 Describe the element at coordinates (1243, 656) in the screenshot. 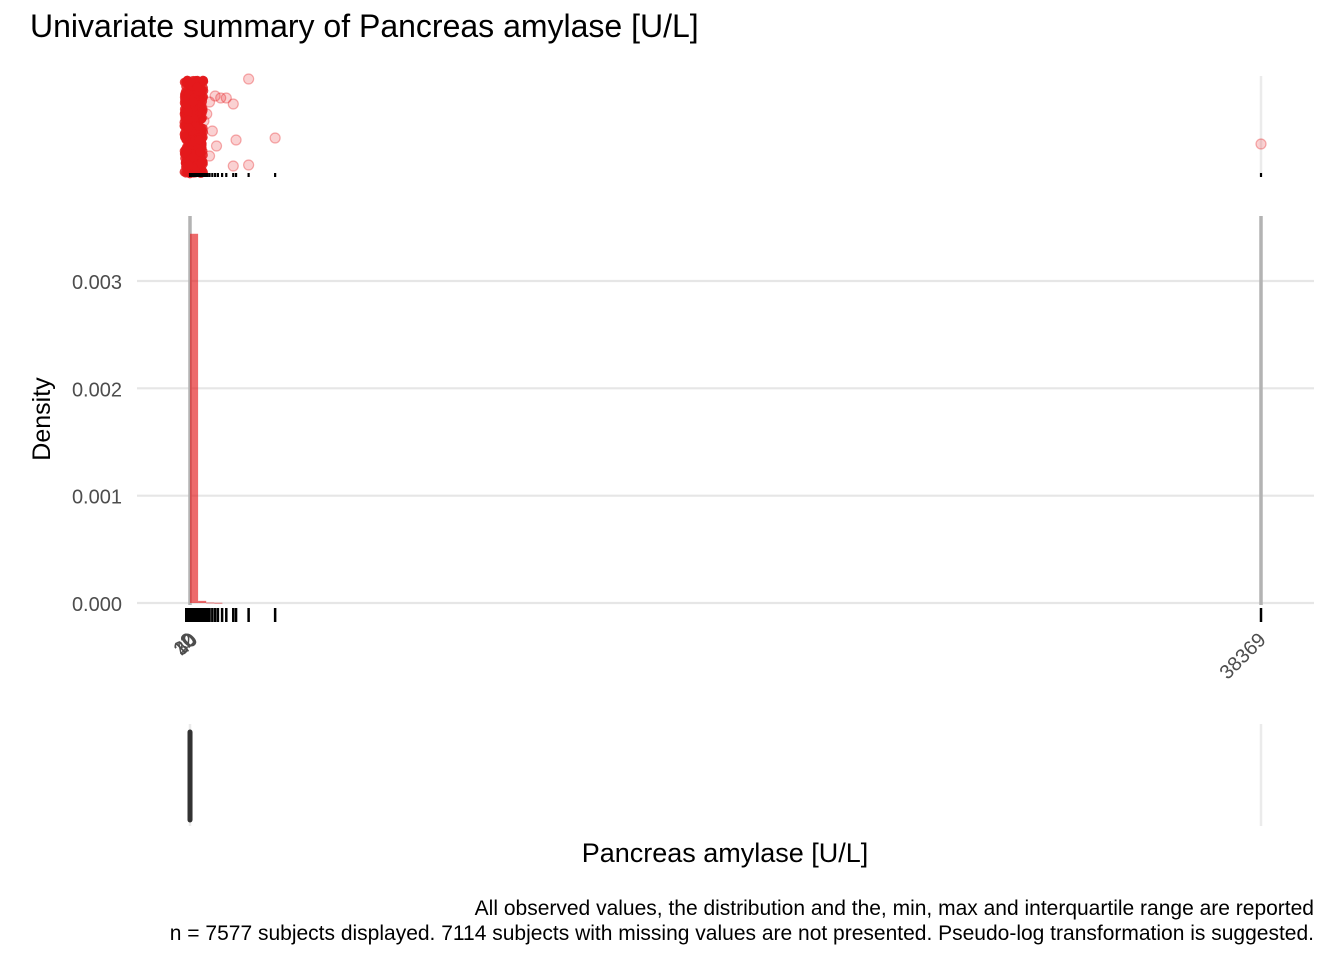

I see `x-tick-label: 38369` at that location.